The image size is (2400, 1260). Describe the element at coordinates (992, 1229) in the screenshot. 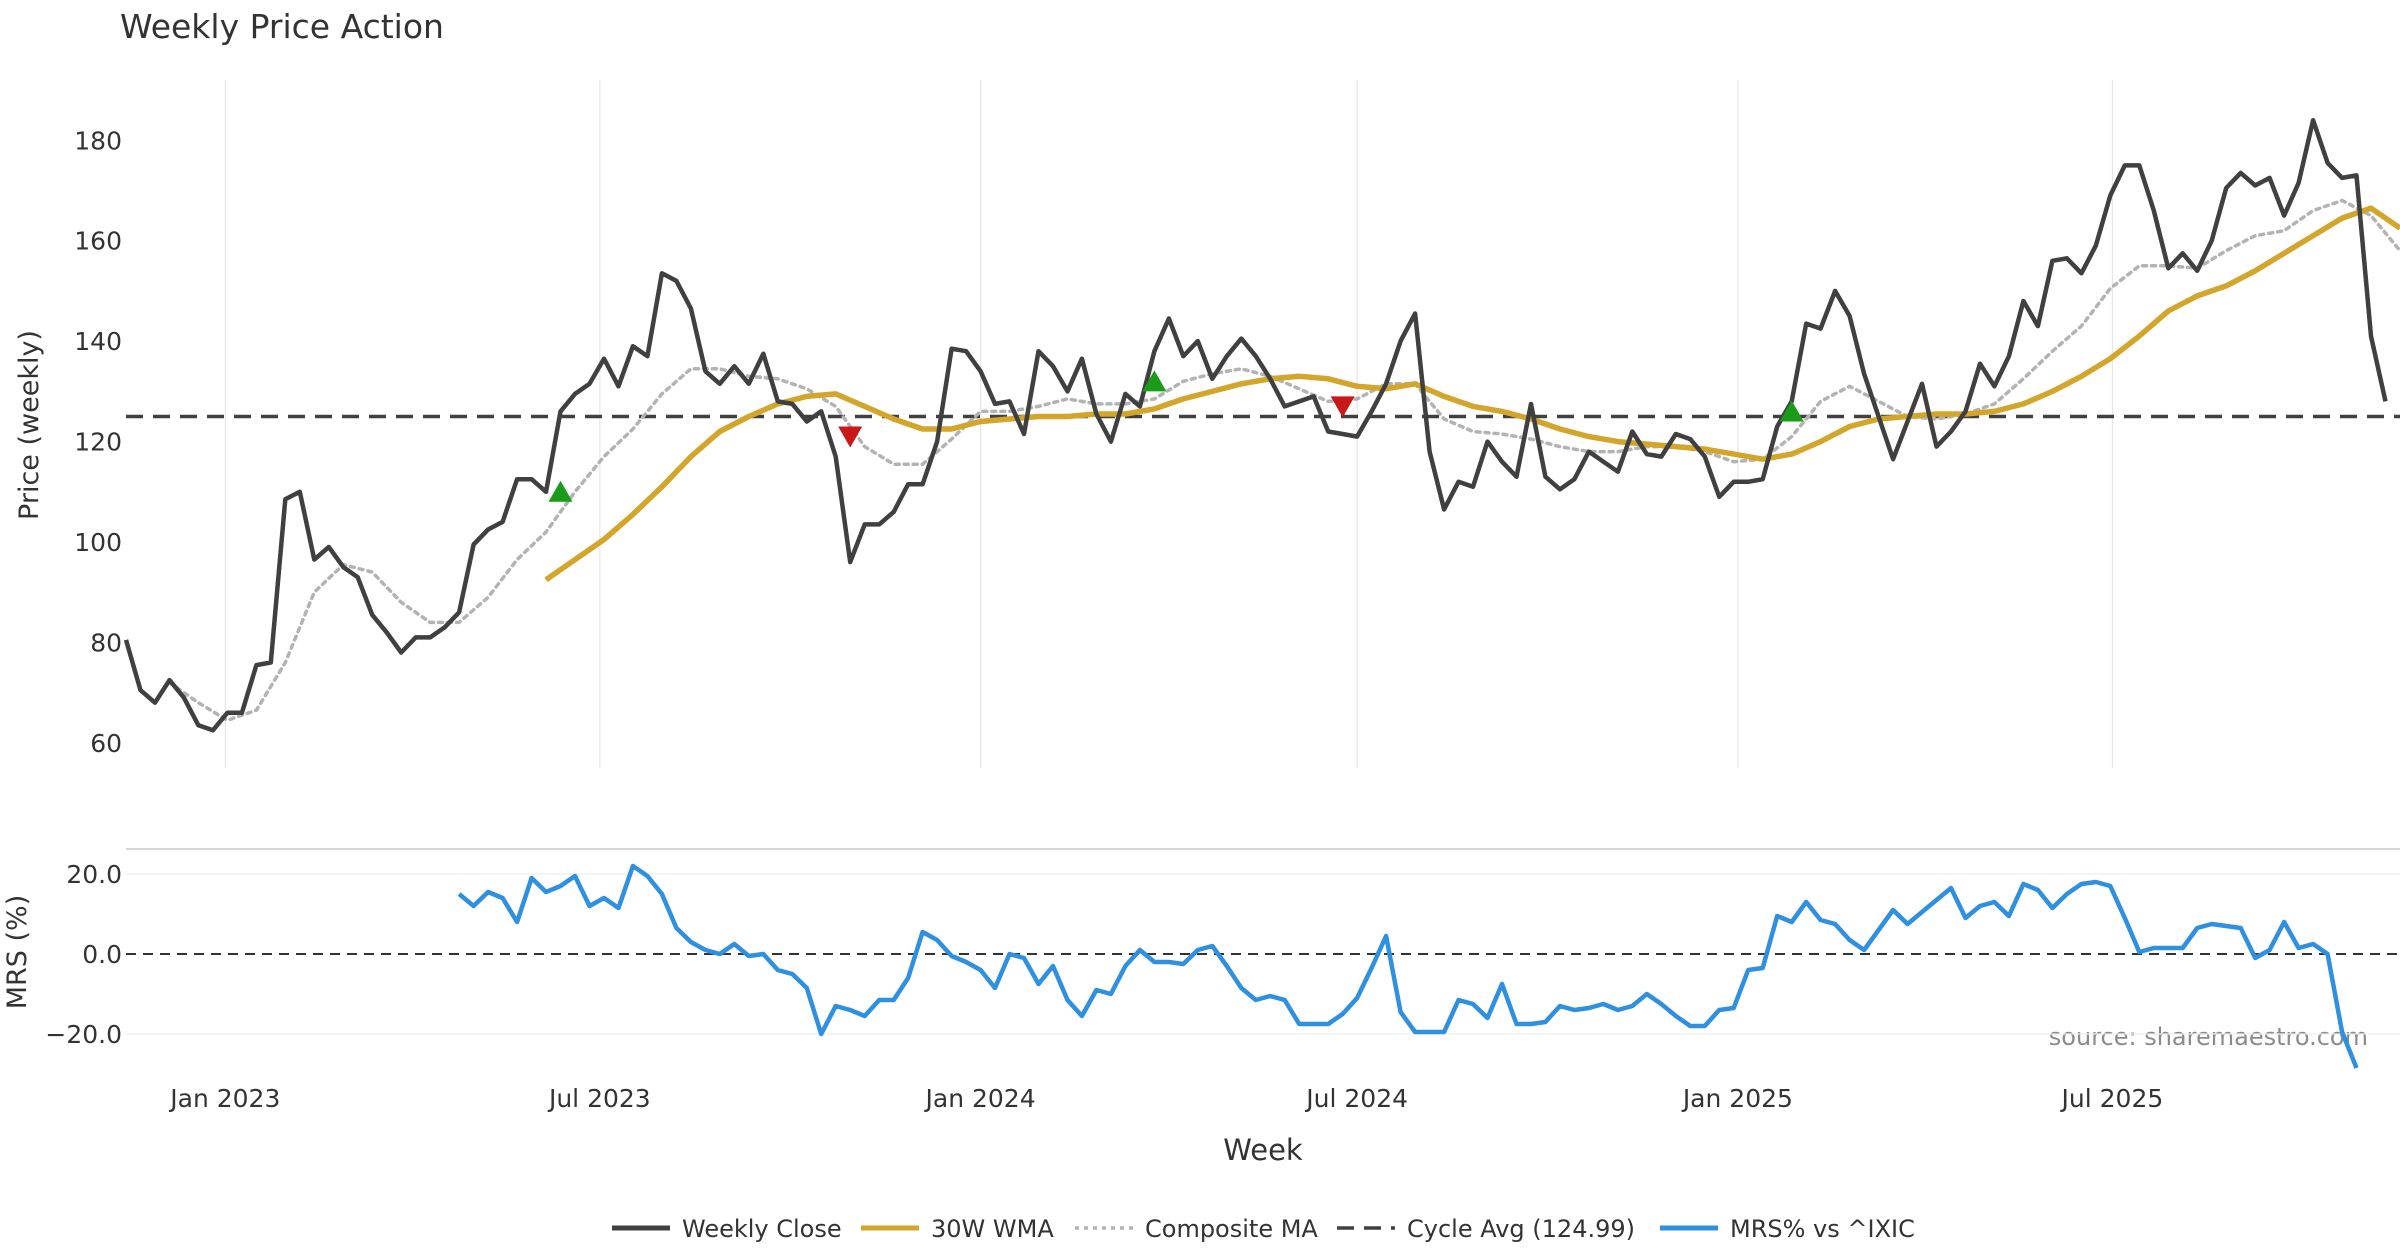

I see `legend-label-wma: 30W WMA` at that location.